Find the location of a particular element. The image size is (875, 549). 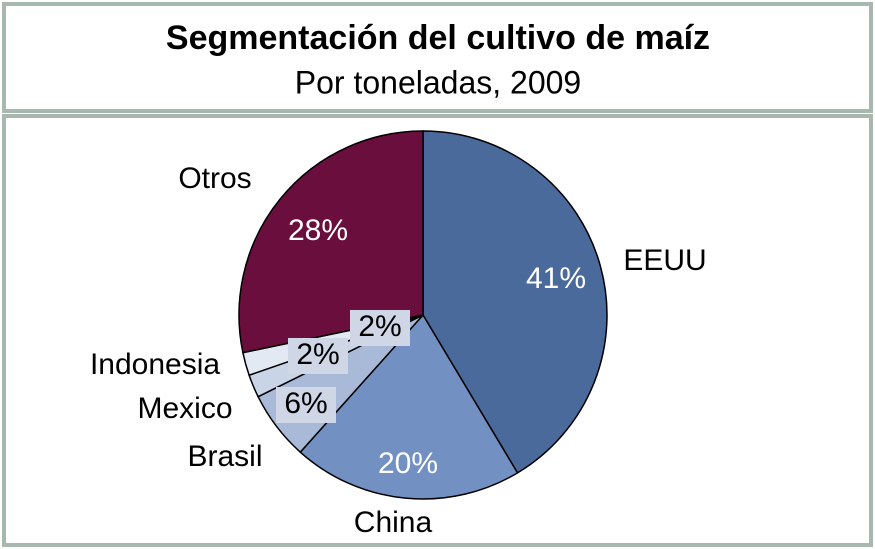

chart-subtitle: Por toneladas, 2009 is located at coordinates (438, 82).